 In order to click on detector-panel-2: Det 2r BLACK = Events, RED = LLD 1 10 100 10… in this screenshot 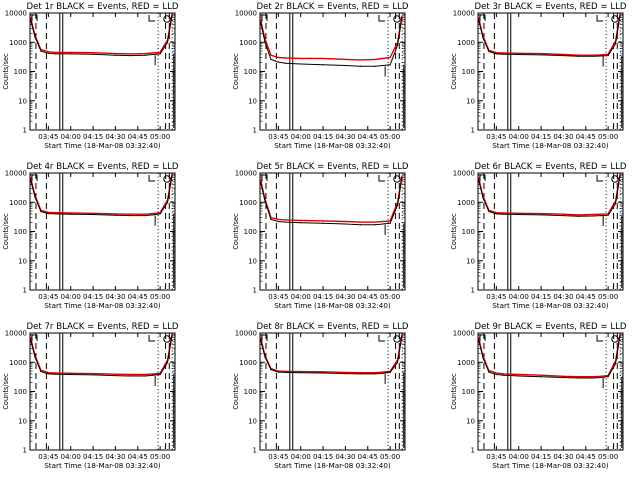, I will do `click(320, 76)`.